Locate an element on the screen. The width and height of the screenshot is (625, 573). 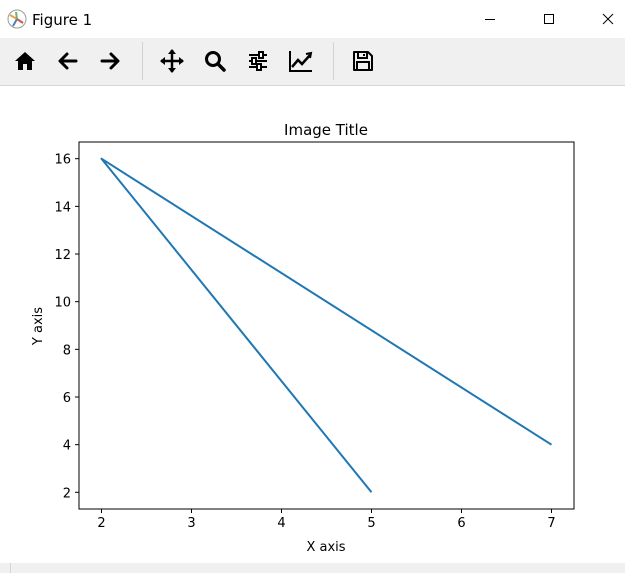
title-bar: Figure 1 is located at coordinates (312, 19).